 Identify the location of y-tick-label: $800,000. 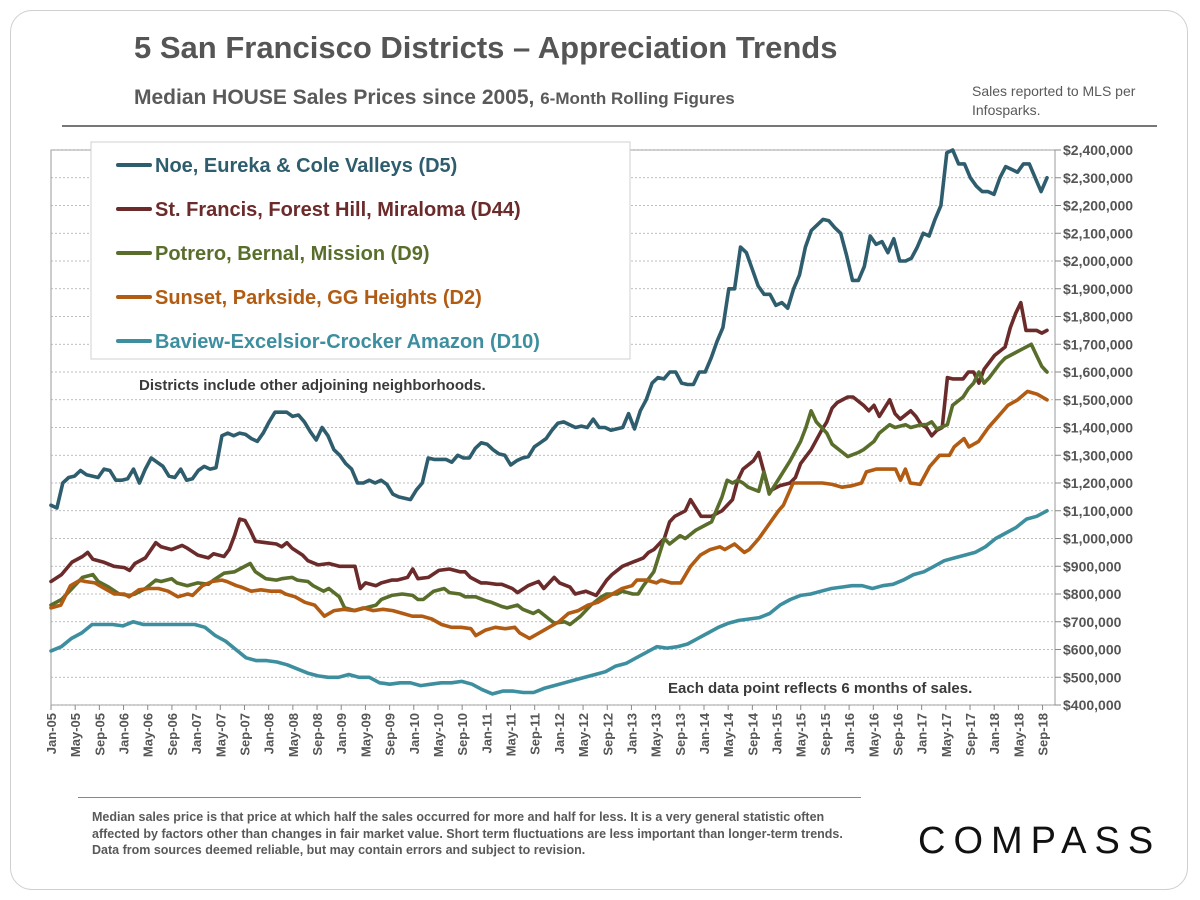
(1092, 594).